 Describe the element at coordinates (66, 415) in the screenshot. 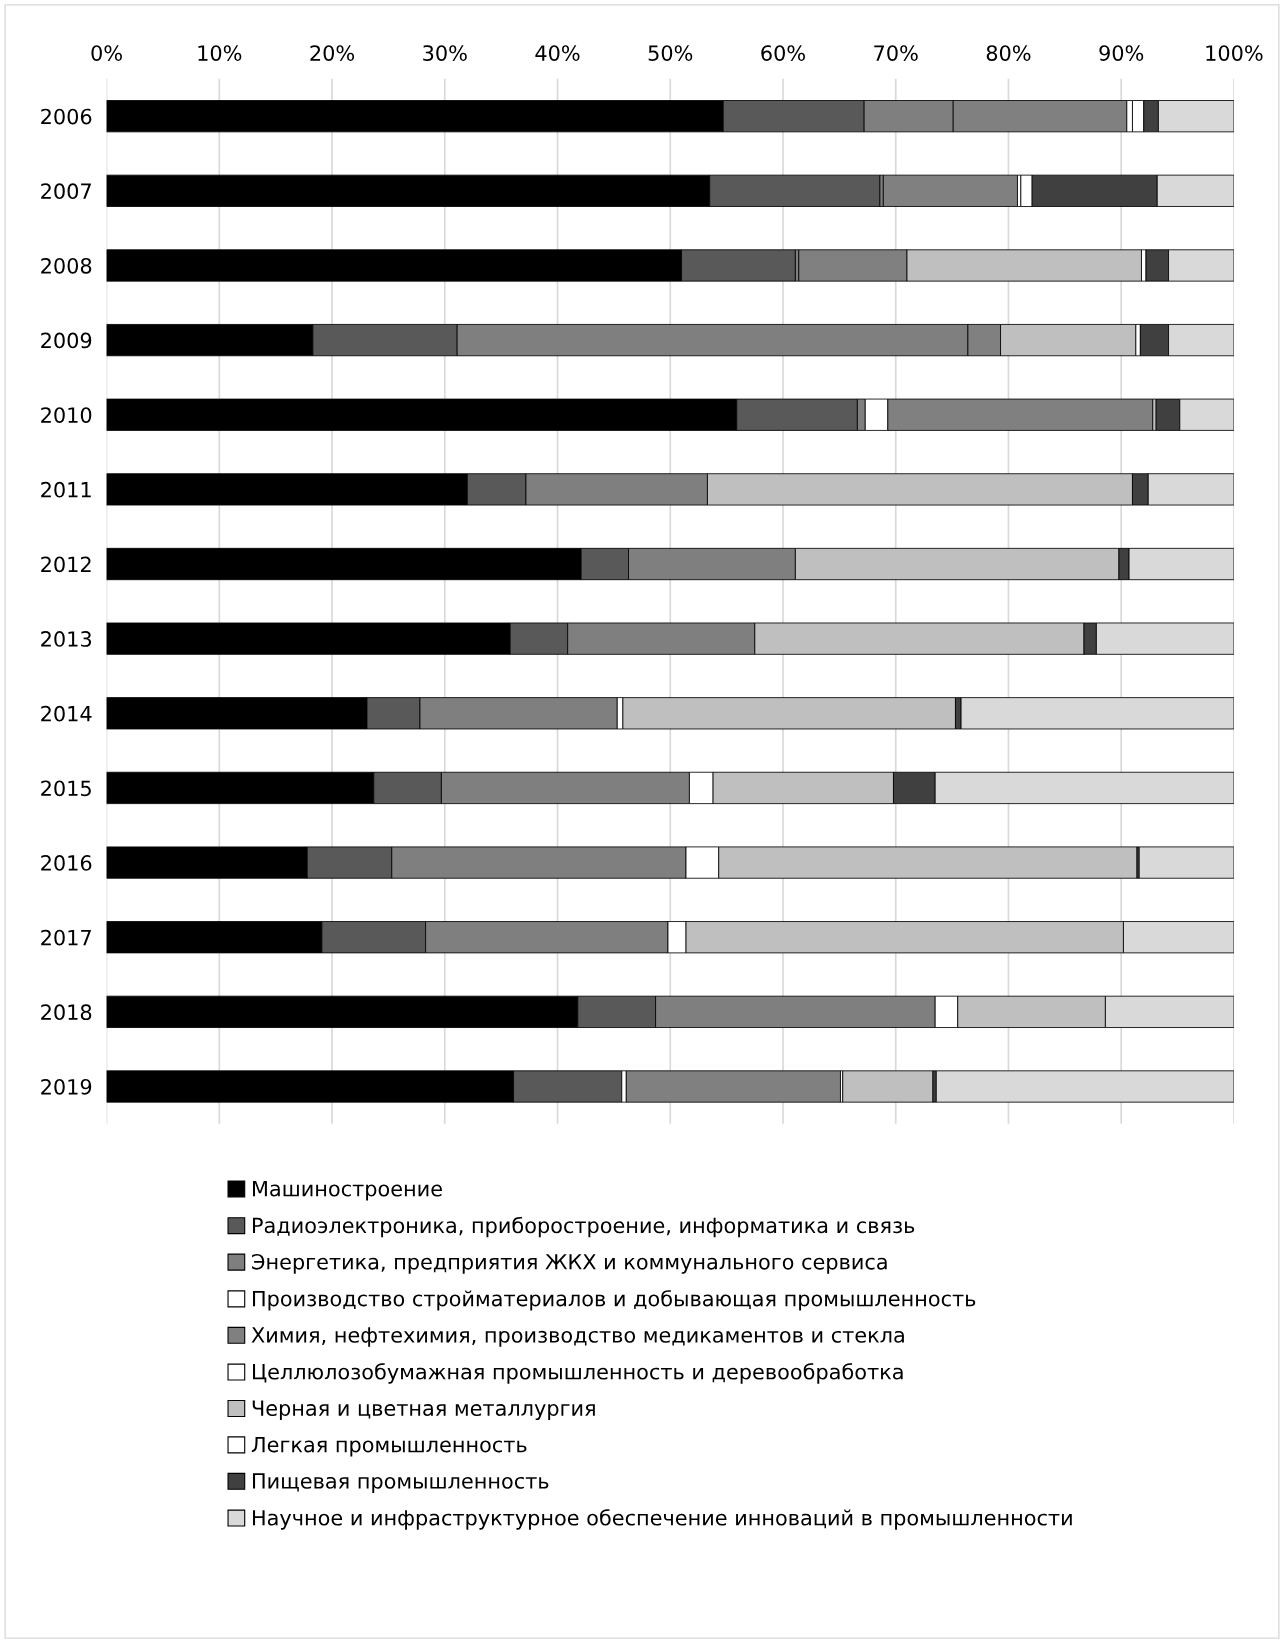

I see `y-tick-label: 2010` at that location.